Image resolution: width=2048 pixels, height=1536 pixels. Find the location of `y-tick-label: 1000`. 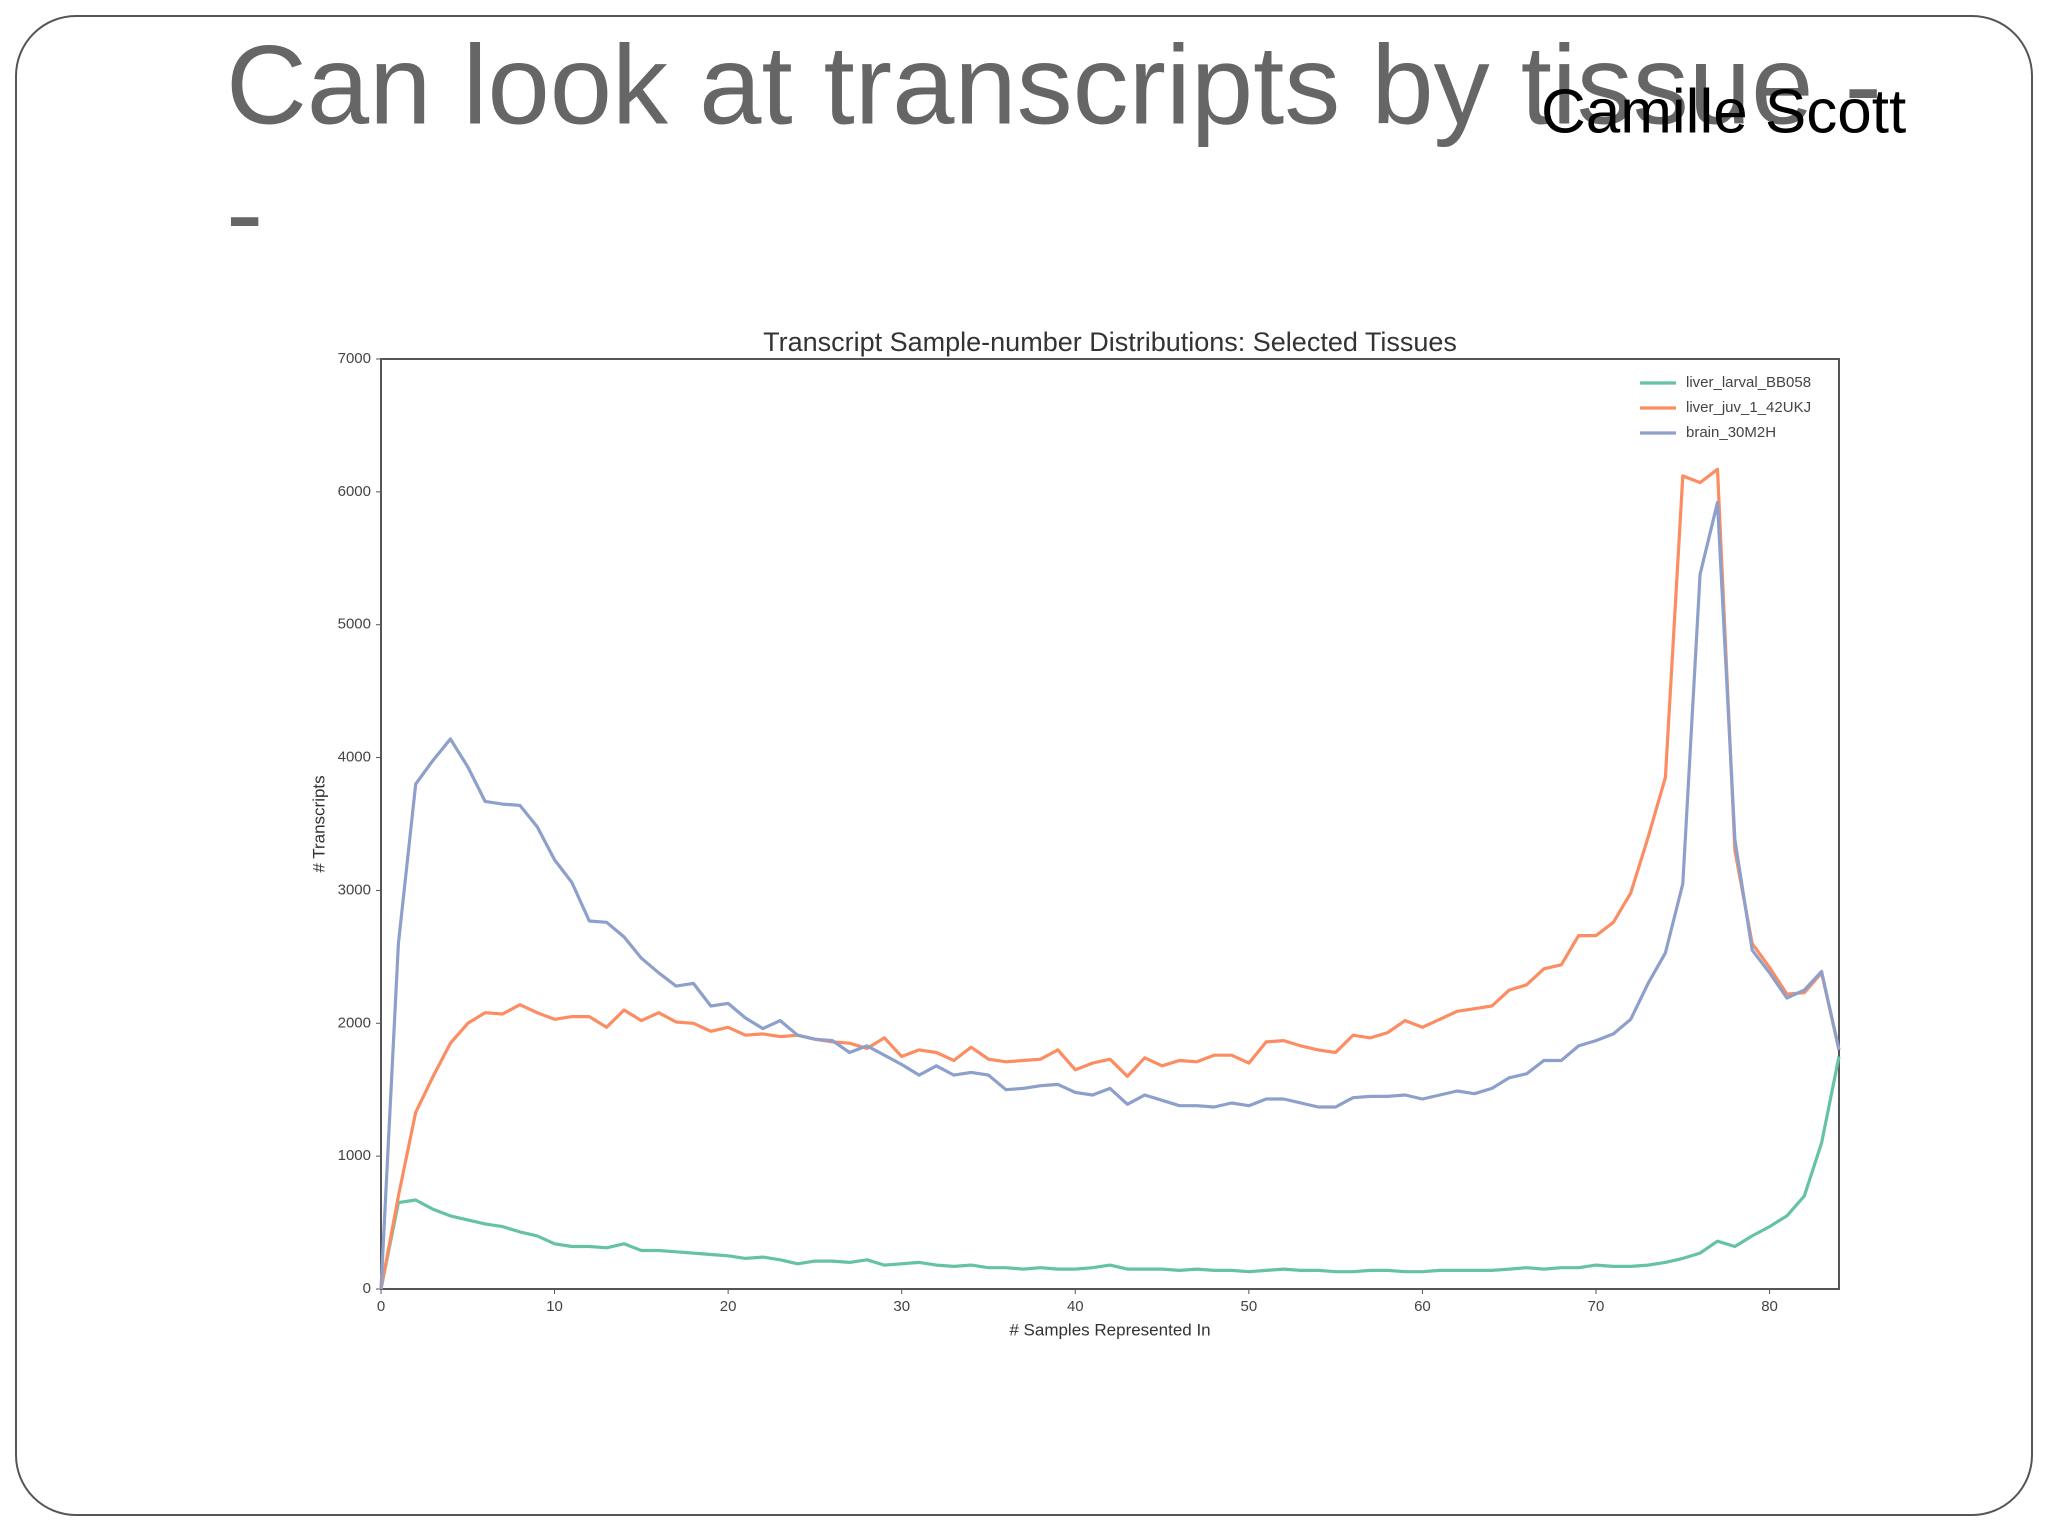

y-tick-label: 1000 is located at coordinates (354, 1155).